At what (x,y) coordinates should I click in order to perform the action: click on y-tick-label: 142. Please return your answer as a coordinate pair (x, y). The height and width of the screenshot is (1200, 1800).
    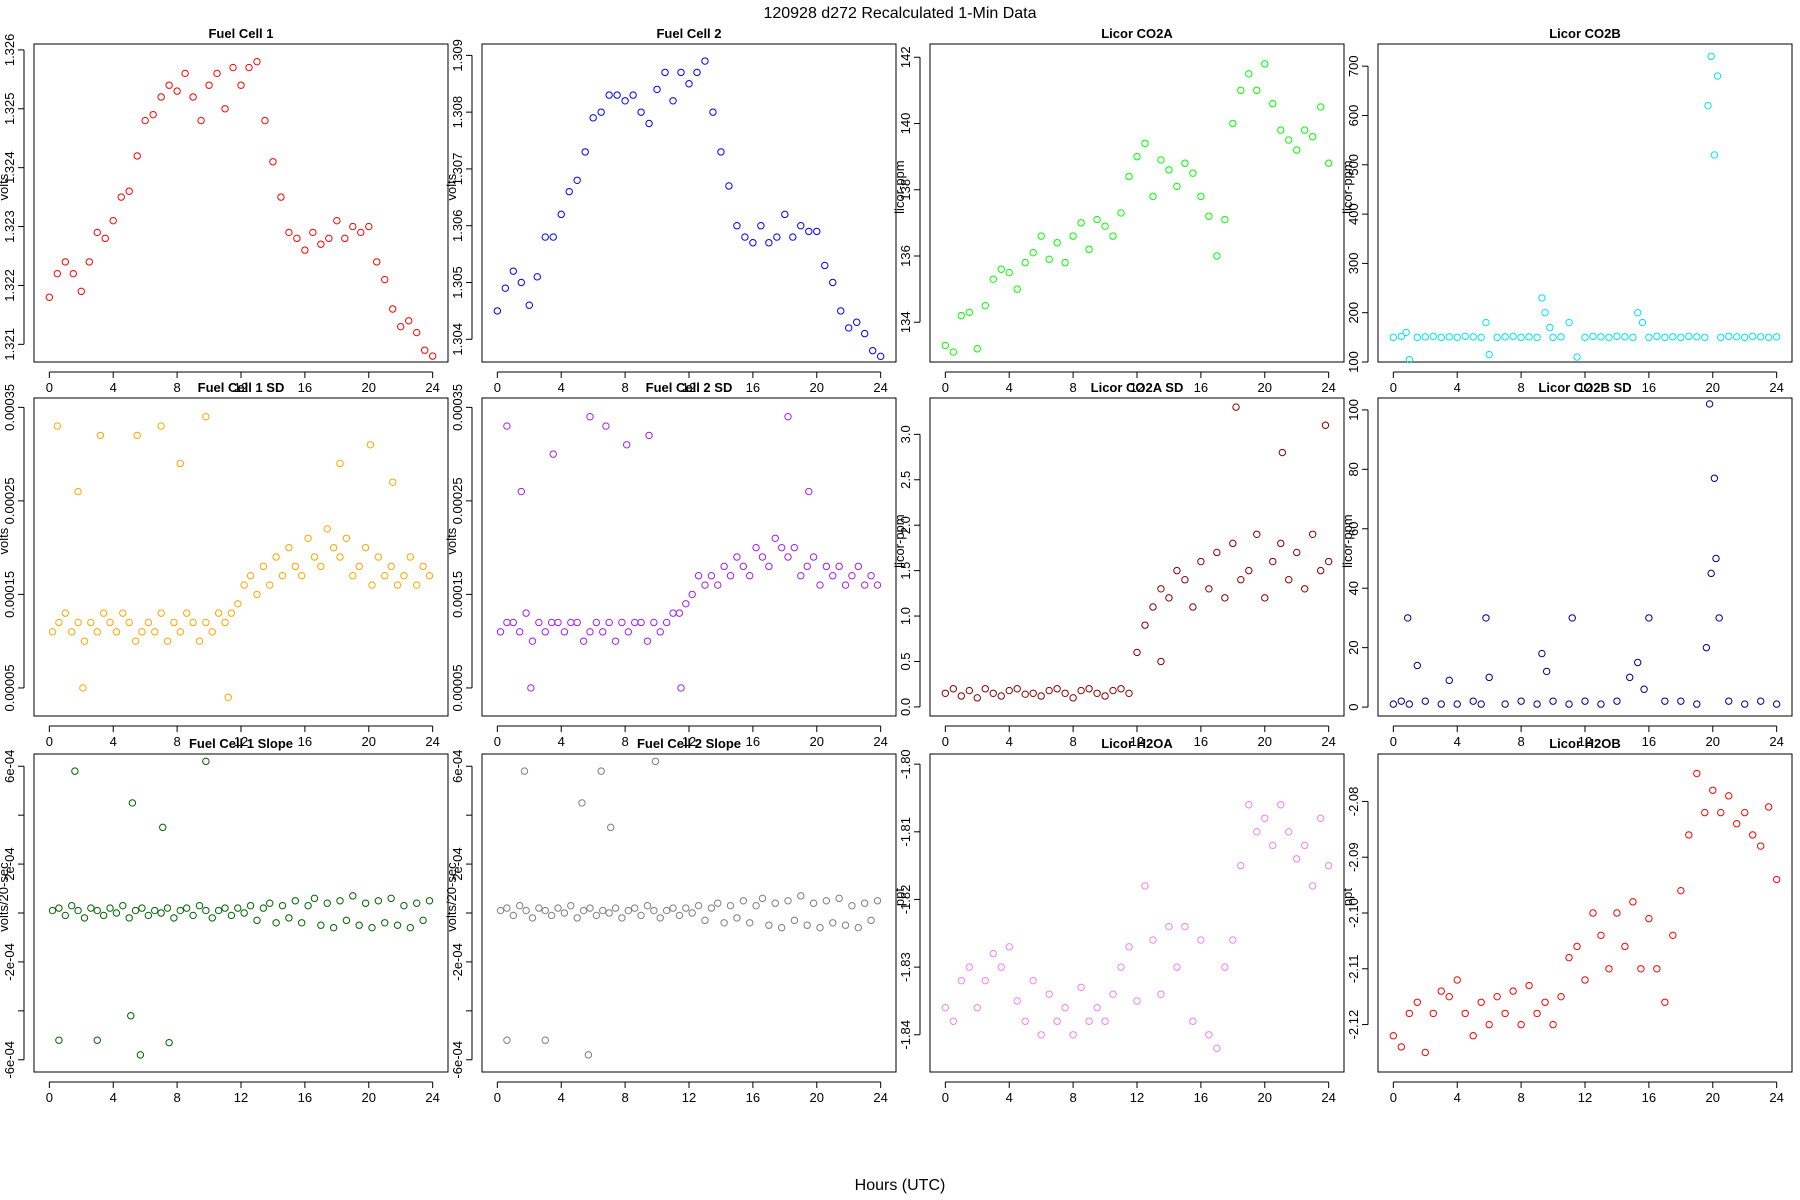
    Looking at the image, I should click on (905, 57).